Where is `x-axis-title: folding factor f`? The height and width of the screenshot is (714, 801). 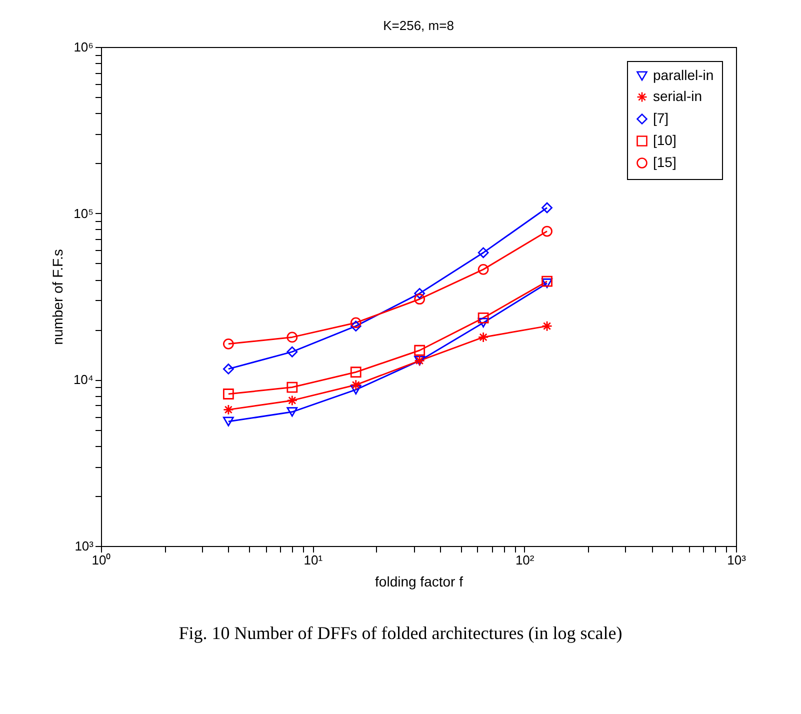 x-axis-title: folding factor f is located at coordinates (419, 582).